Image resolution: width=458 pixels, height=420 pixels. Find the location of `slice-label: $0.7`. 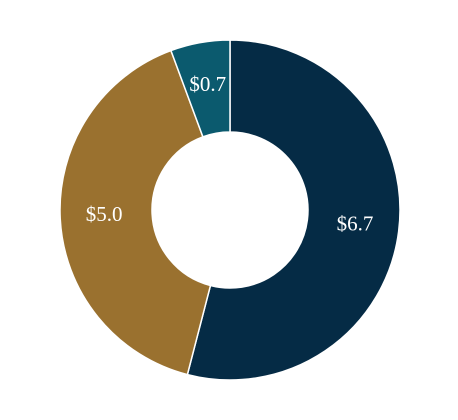

slice-label: $0.7 is located at coordinates (207, 84).